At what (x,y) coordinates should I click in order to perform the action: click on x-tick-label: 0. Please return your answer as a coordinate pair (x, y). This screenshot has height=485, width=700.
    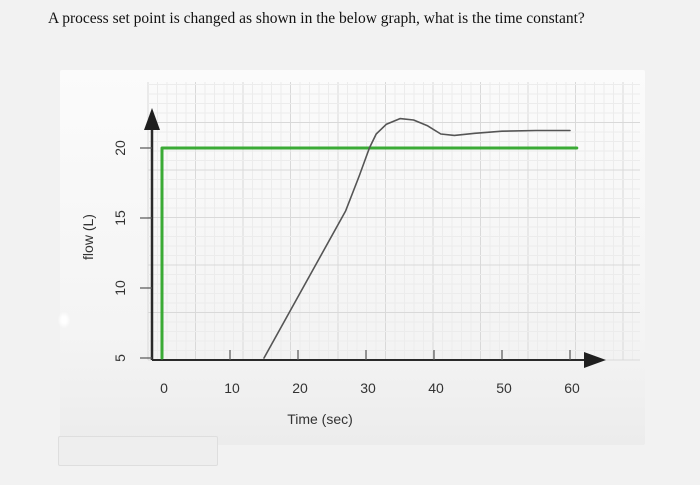
    Looking at the image, I should click on (164, 388).